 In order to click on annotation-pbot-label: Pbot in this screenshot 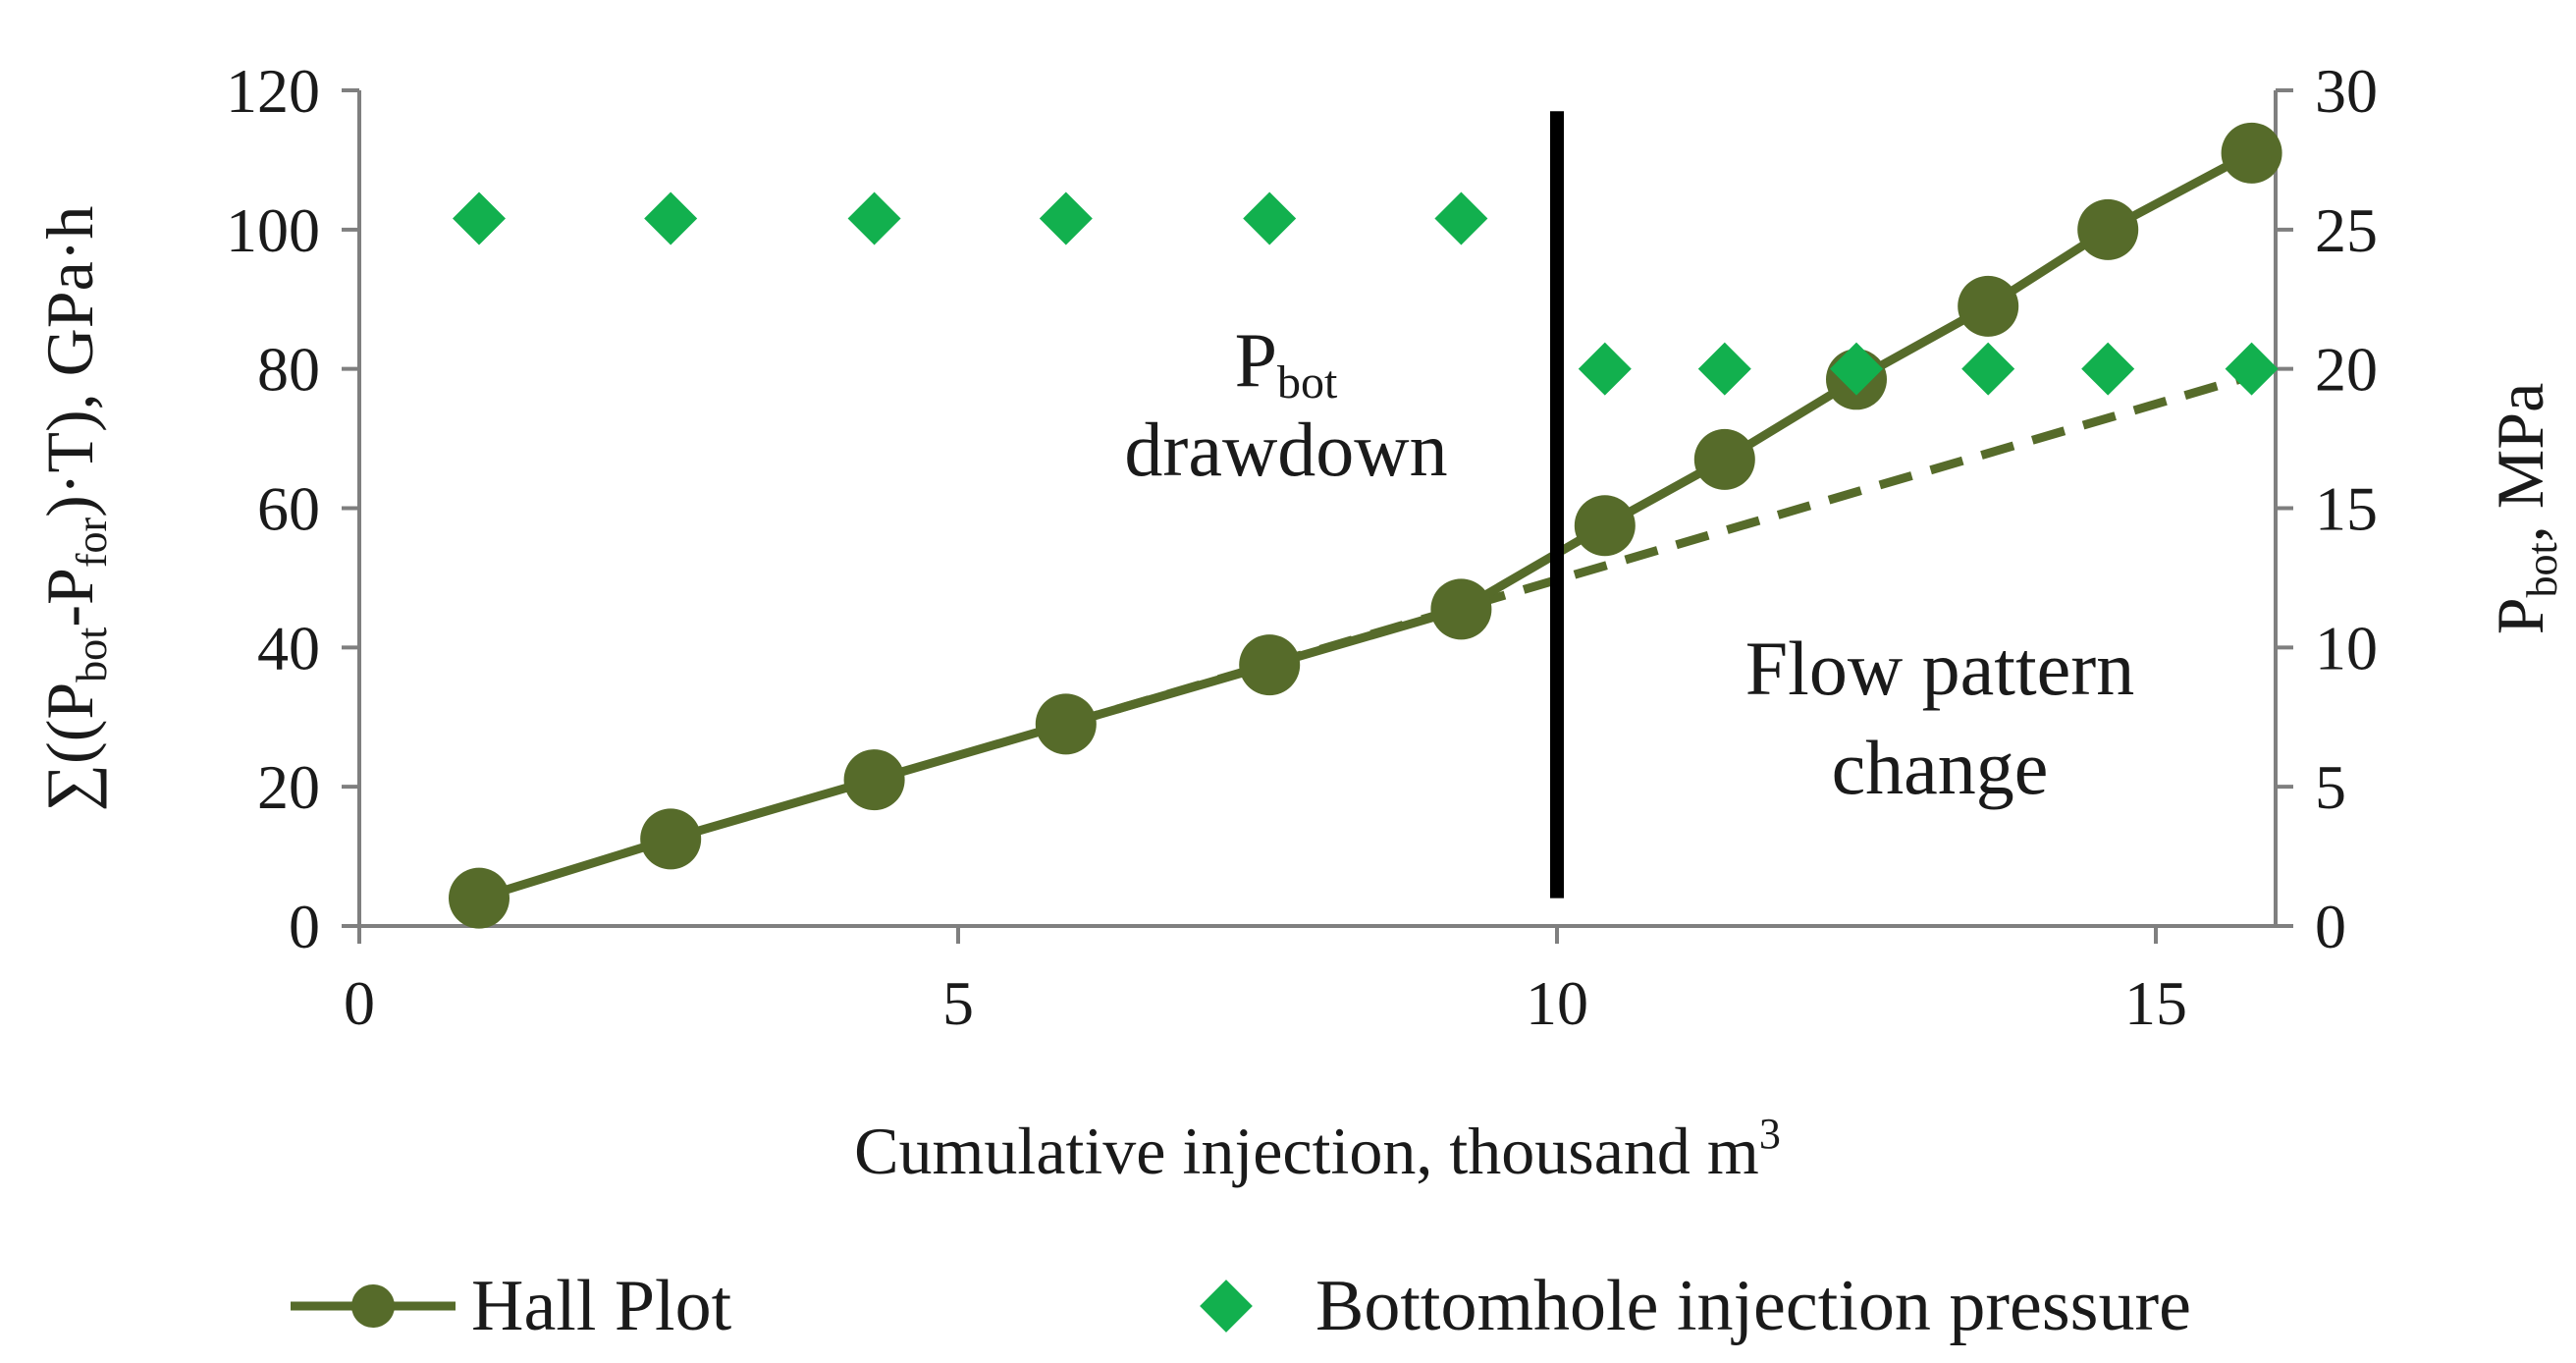, I will do `click(1286, 363)`.